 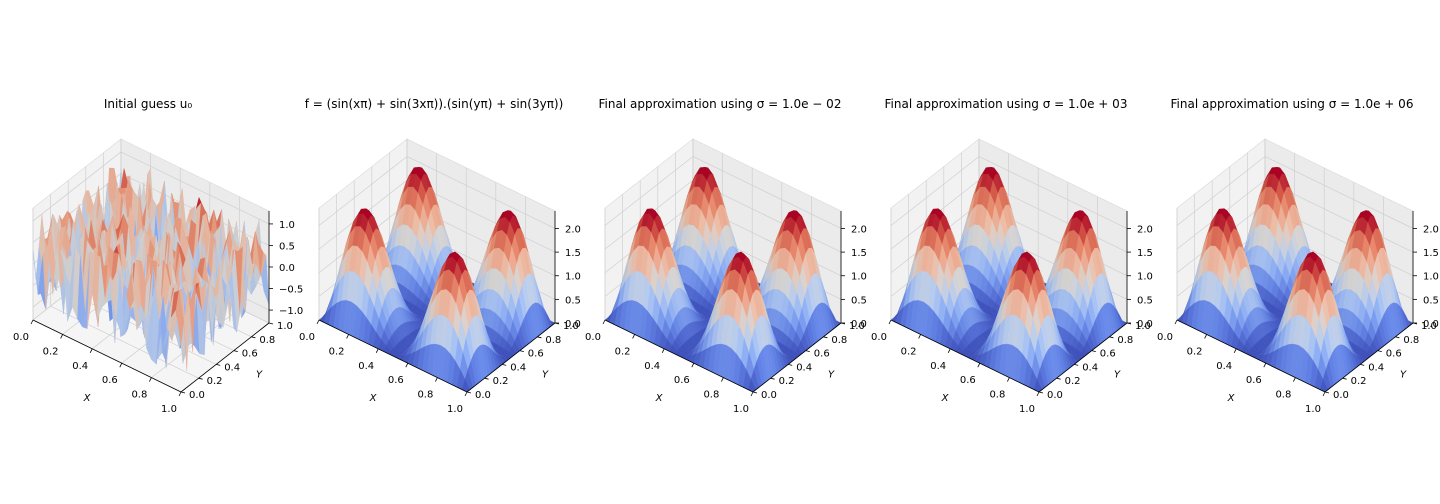 I want to click on x-tick-label: 0.4, so click(x=80, y=366).